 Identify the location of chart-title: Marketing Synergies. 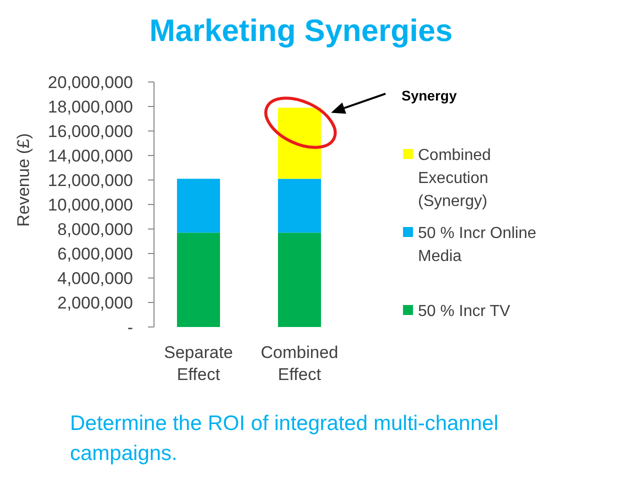
(301, 30).